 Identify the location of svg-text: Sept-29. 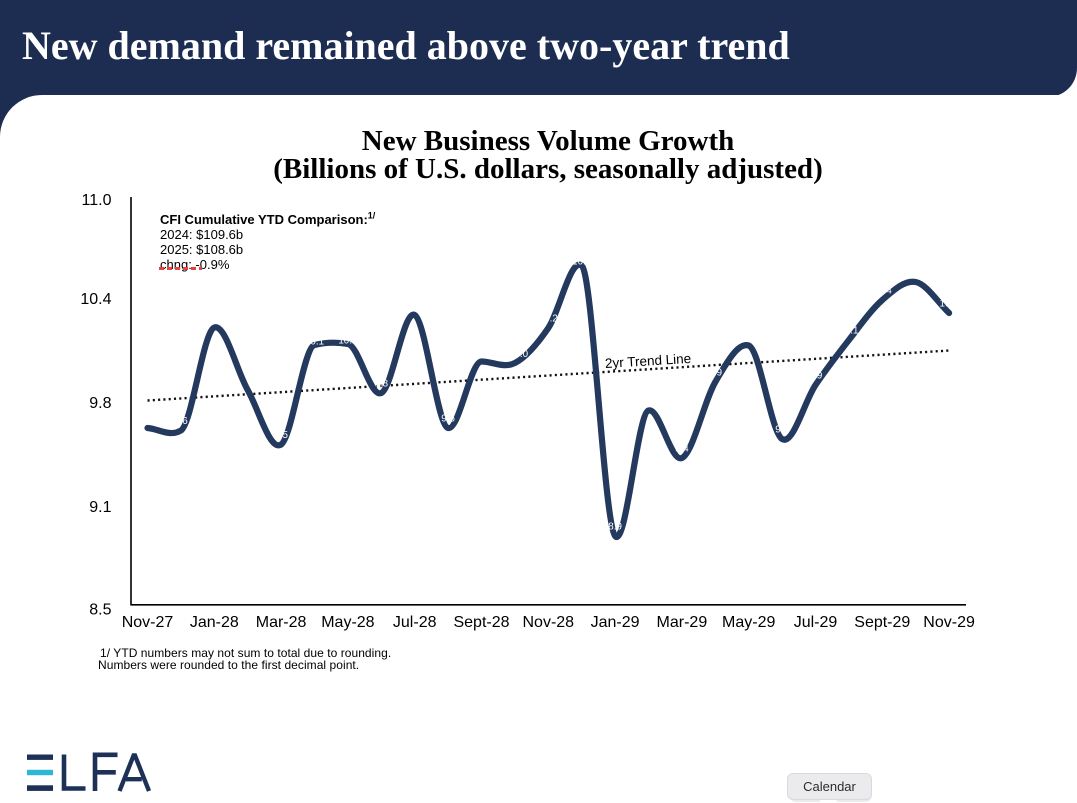
(882, 622).